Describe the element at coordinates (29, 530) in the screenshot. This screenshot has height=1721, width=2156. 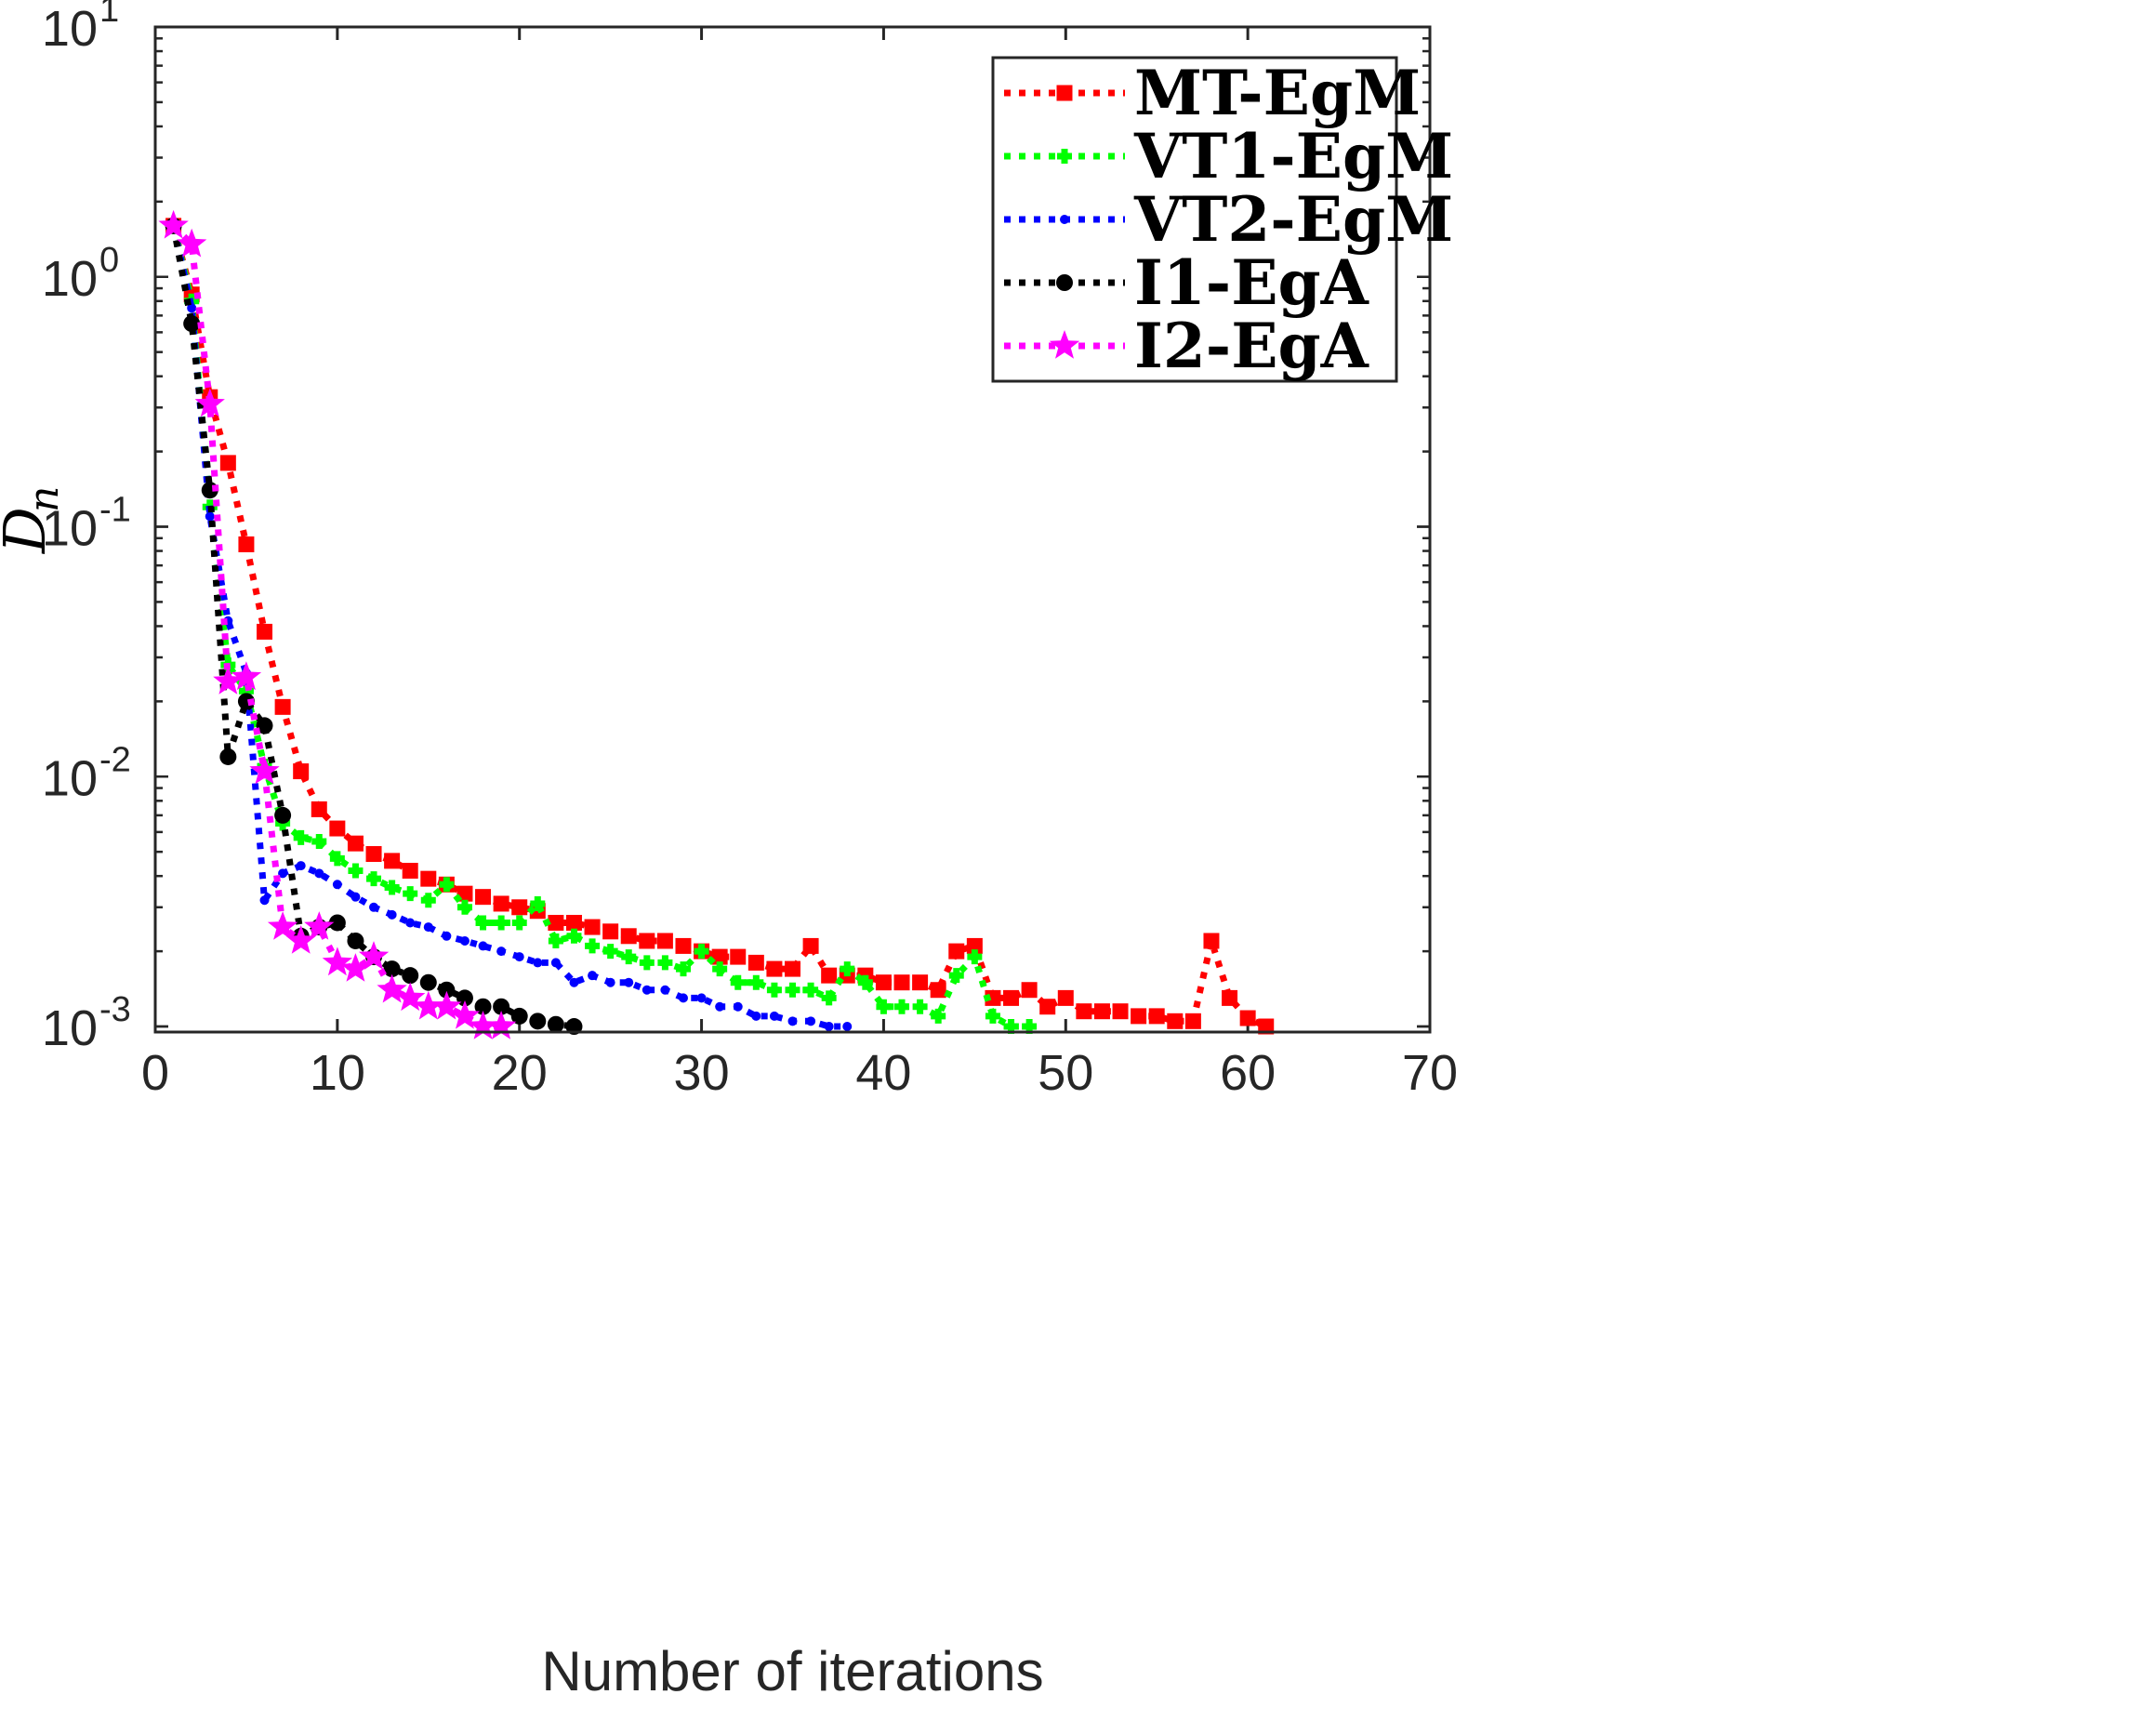
I see `y-axis-label-main: D` at that location.